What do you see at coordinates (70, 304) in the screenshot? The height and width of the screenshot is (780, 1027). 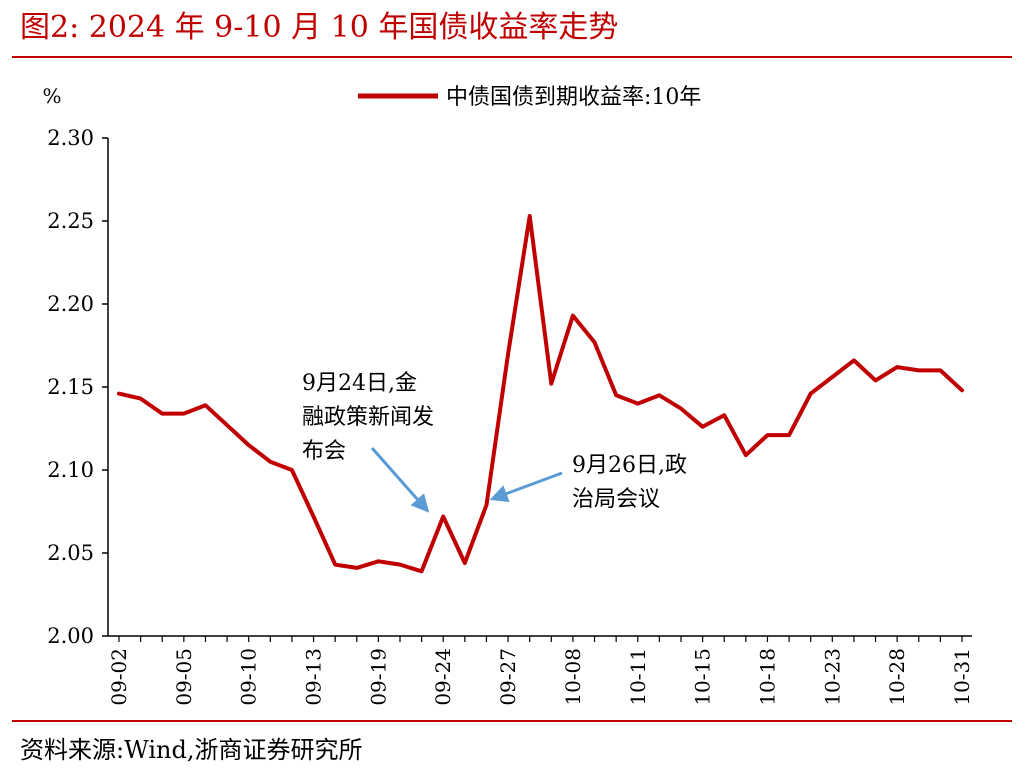 I see `y-tick-label: 2.20` at bounding box center [70, 304].